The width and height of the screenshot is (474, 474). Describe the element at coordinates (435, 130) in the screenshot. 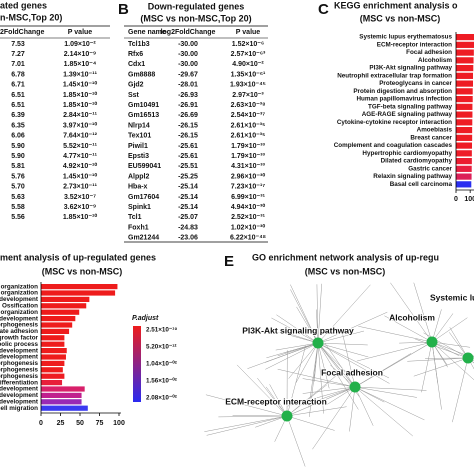

I see `category-label: Amoebiasis` at that location.